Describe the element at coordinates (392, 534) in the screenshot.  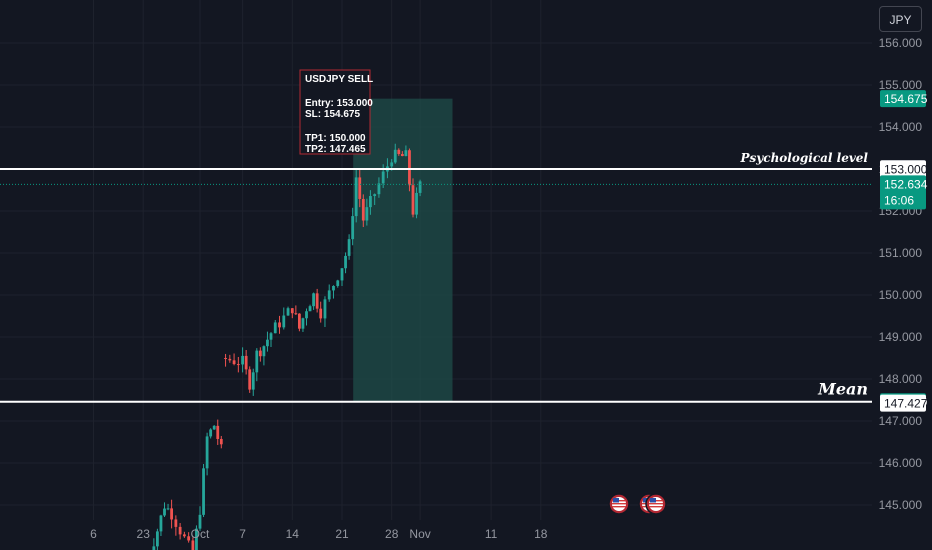
I see `x-tick-label: 28` at that location.